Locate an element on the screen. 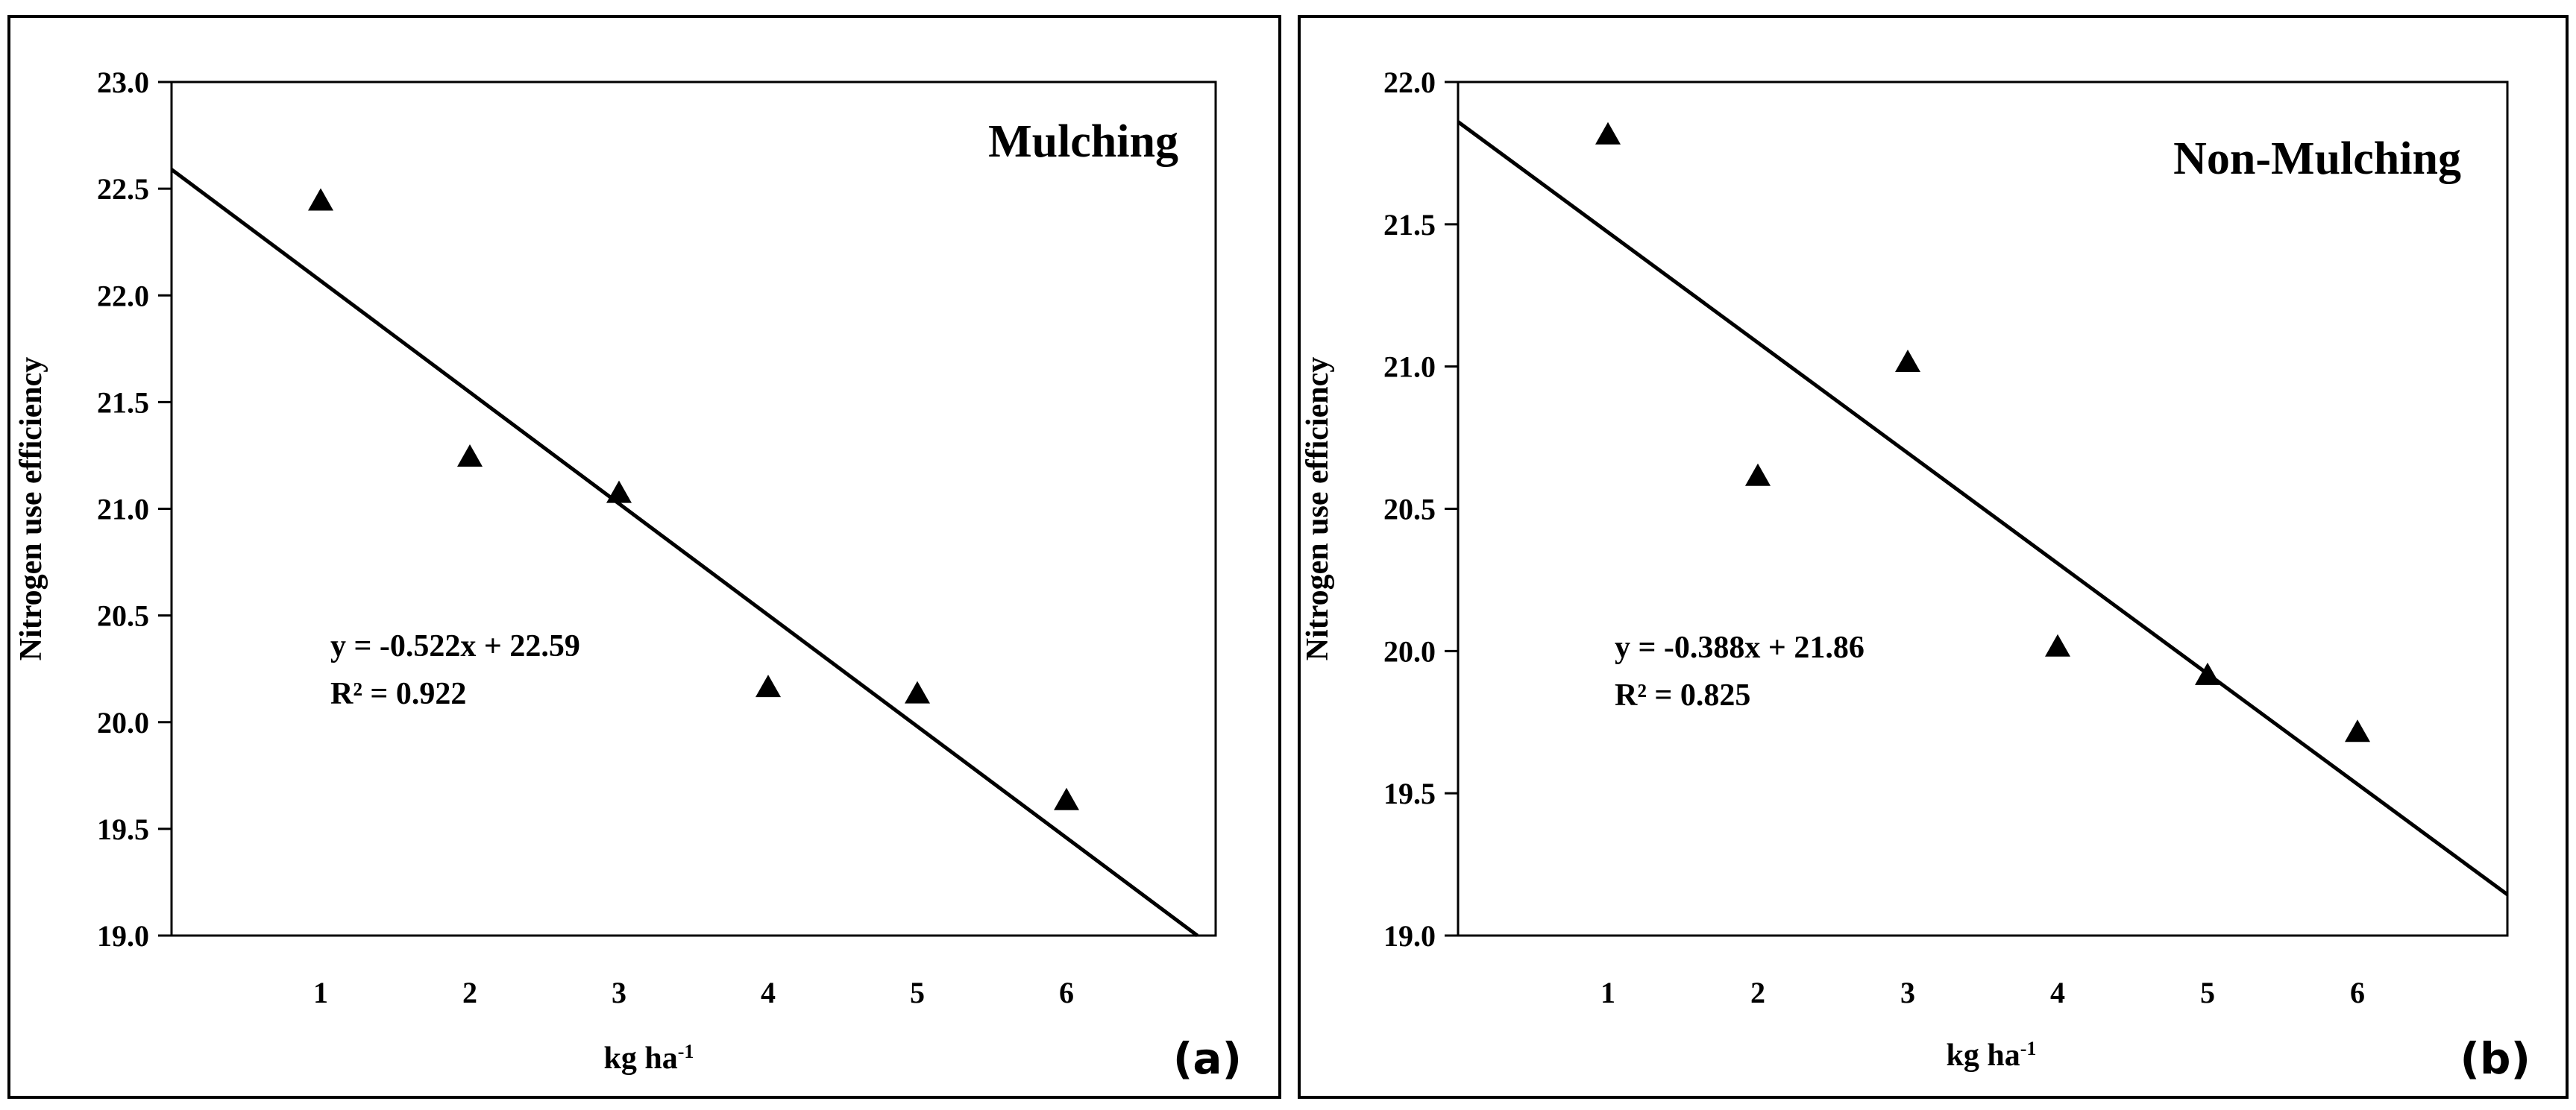  panel-b-y-axis-label: Nitrogen use efficiency is located at coordinates (1318, 508).